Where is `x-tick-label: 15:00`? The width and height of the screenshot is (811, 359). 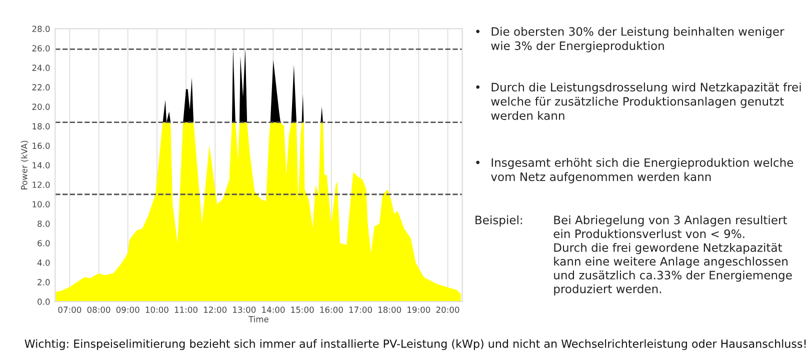 x-tick-label: 15:00 is located at coordinates (302, 309).